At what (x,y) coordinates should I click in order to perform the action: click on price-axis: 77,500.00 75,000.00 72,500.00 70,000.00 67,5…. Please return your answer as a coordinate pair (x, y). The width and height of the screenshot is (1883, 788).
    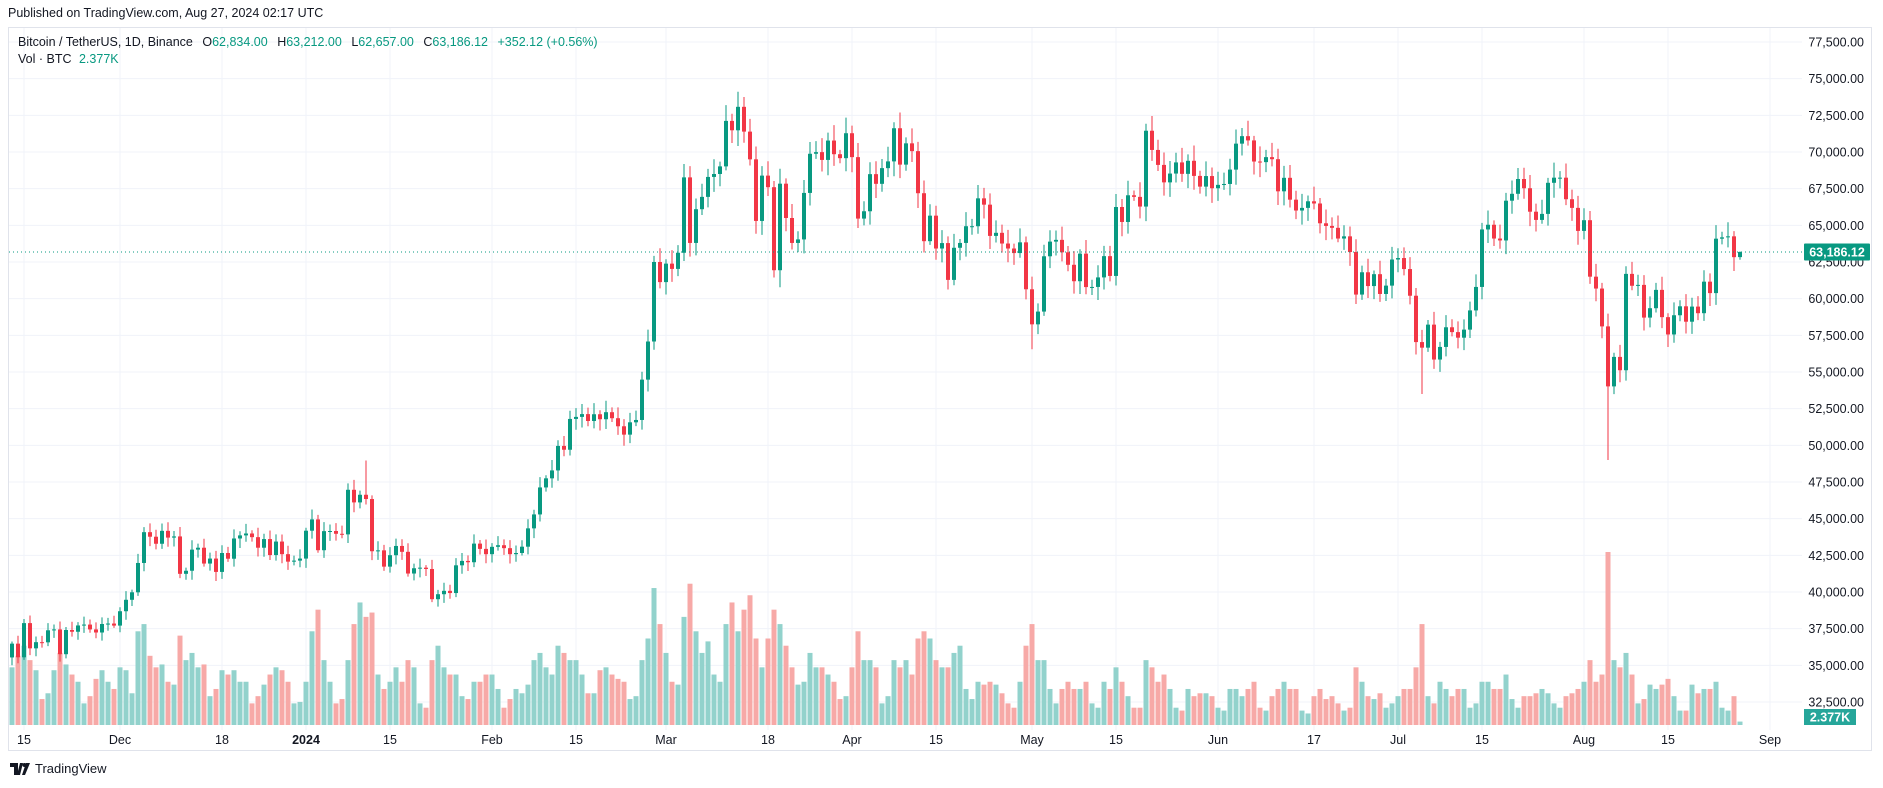
    Looking at the image, I should click on (1836, 373).